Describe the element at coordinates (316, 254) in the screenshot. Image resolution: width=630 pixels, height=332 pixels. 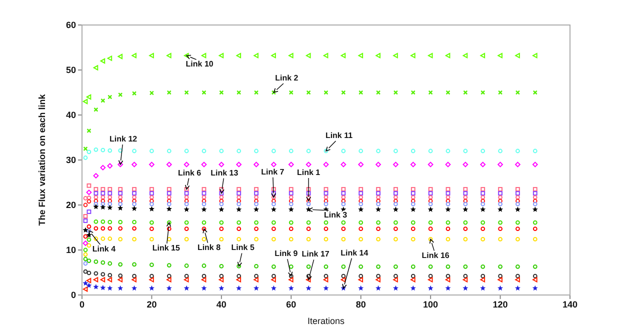
I see `annotation: Link 17` at that location.